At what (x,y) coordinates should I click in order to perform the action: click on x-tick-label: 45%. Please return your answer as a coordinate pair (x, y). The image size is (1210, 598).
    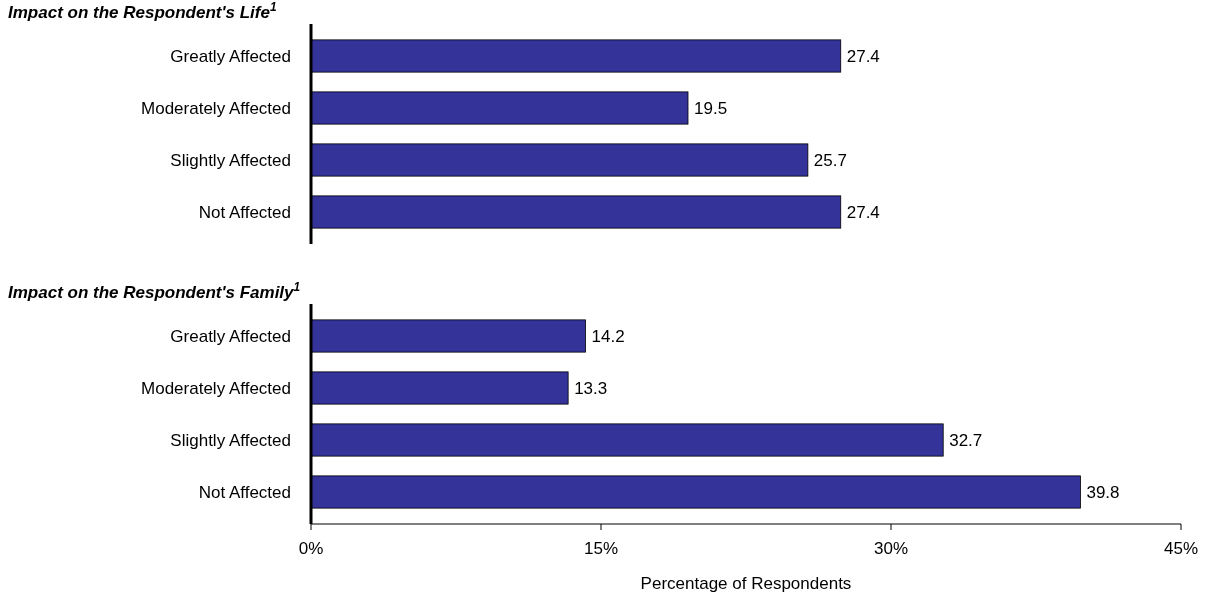
    Looking at the image, I should click on (1181, 548).